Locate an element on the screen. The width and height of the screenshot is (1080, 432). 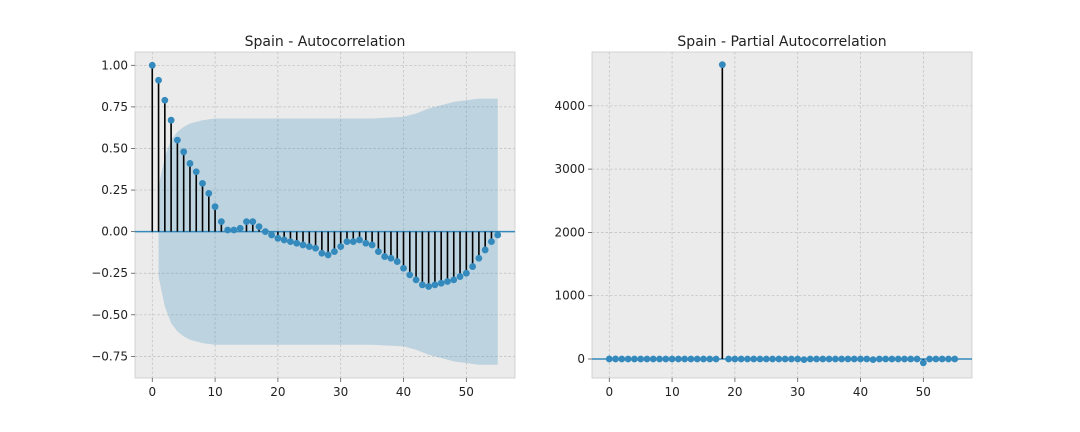
y-tick-label: −0.25 is located at coordinates (109, 273).